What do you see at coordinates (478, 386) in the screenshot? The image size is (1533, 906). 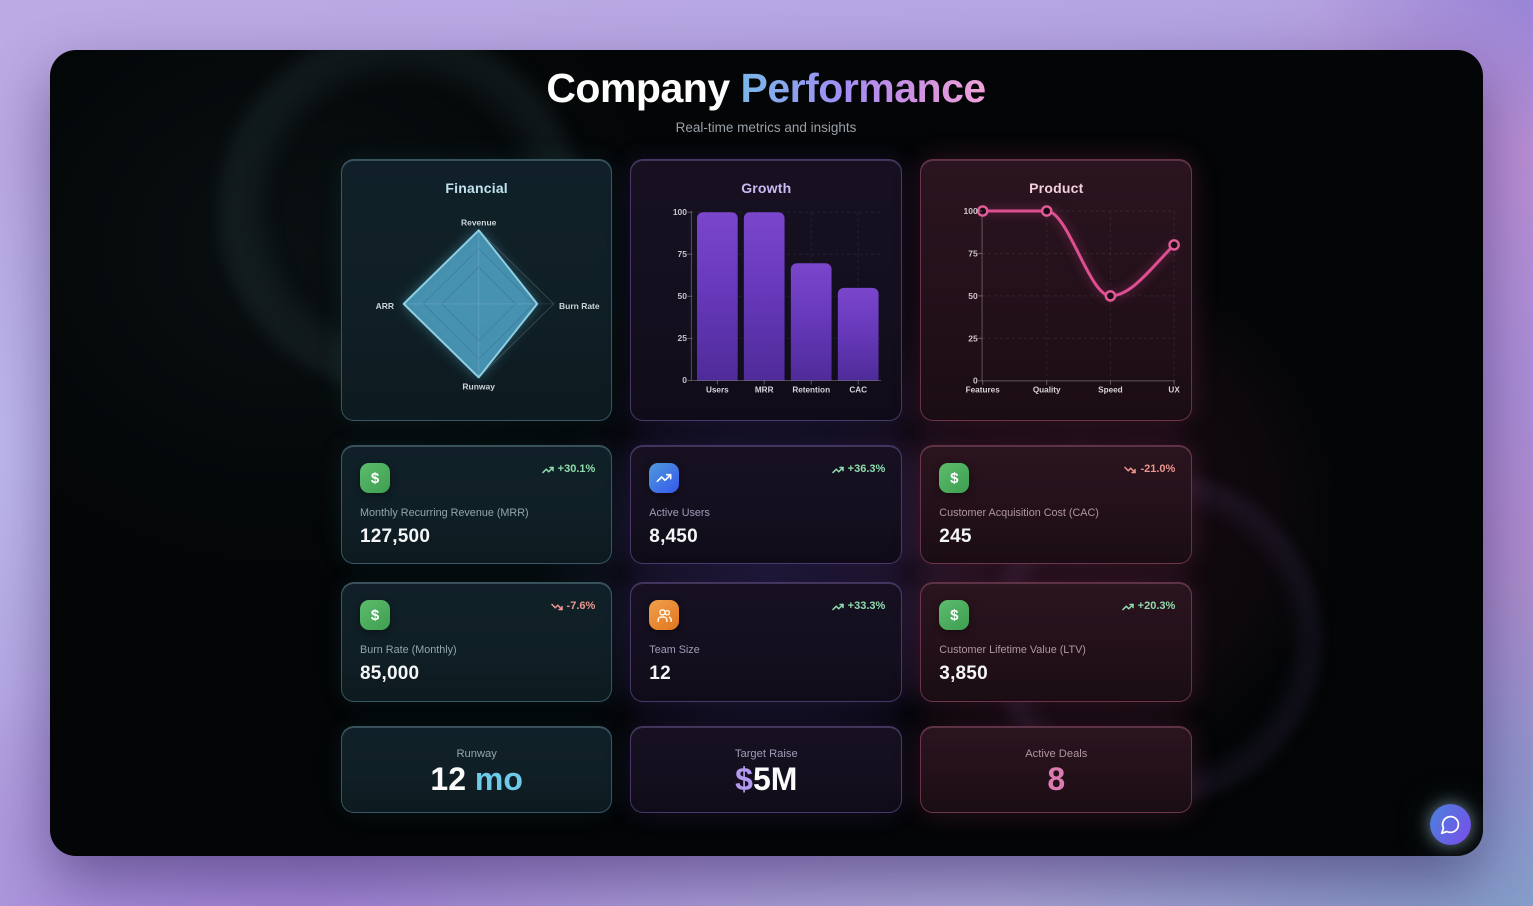 I see `svg-text: Runway` at bounding box center [478, 386].